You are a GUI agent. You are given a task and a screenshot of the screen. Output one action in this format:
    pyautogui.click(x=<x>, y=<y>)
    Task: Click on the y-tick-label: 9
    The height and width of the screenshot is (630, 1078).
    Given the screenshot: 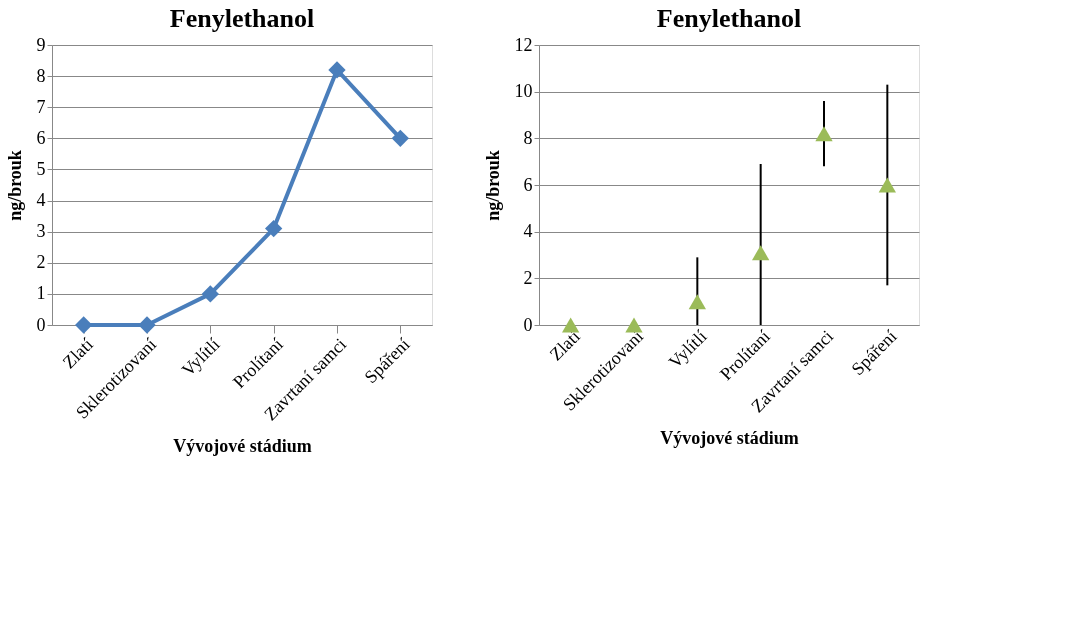 What is the action you would take?
    pyautogui.click(x=41, y=44)
    